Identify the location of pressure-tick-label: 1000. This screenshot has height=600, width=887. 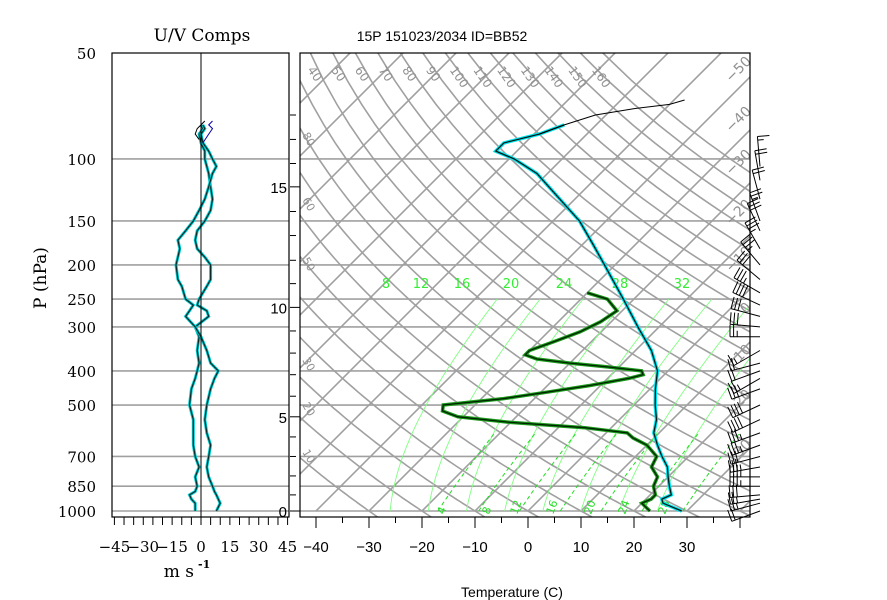
(77, 512).